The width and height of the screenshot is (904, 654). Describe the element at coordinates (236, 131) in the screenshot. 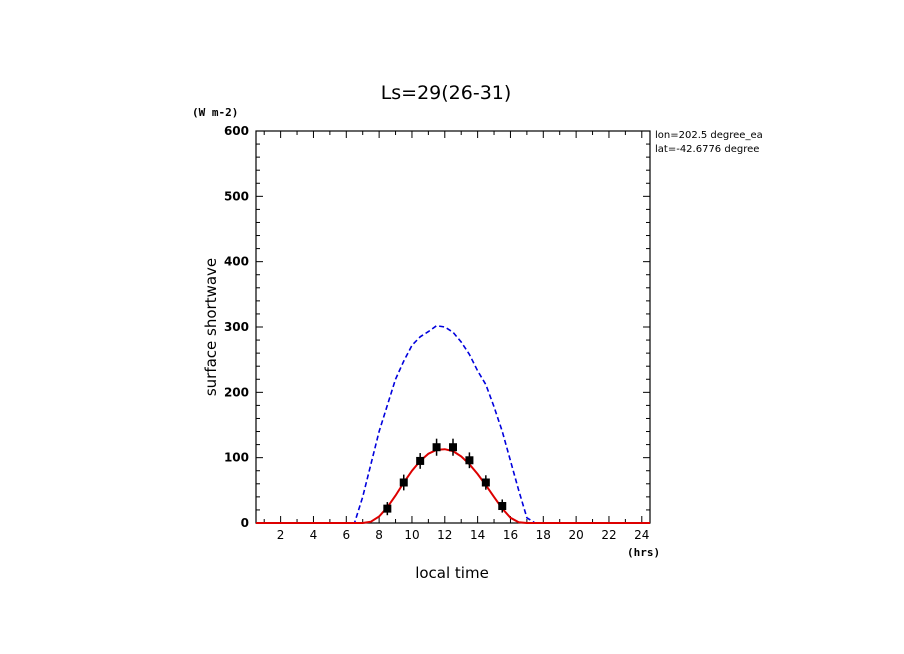

I see `y-tick-label: 600` at that location.